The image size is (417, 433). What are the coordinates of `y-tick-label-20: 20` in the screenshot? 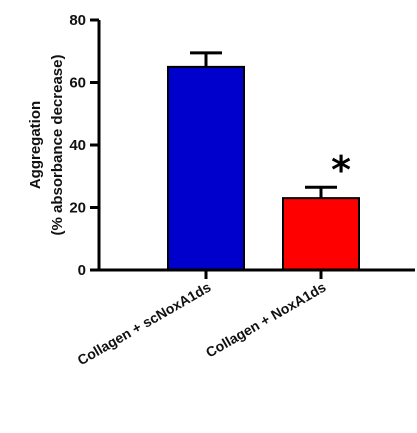 It's located at (77, 208).